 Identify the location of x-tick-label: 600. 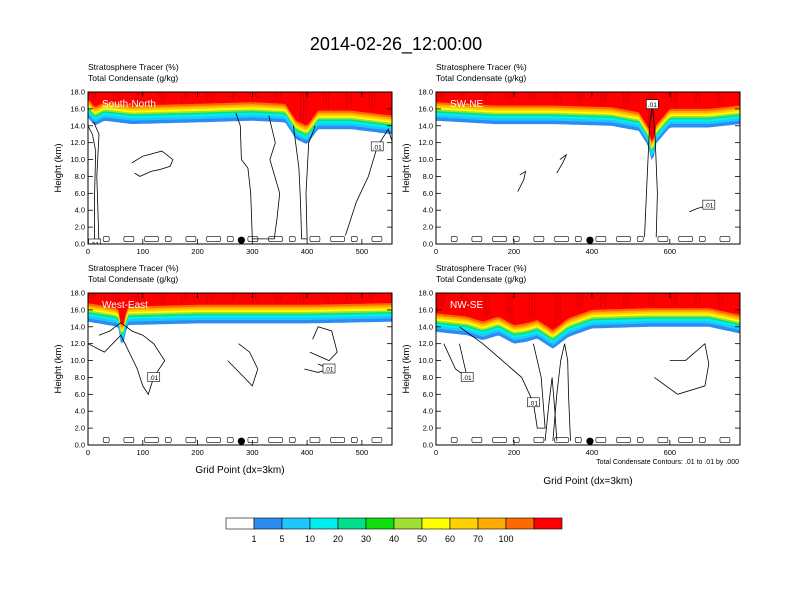
(670, 251).